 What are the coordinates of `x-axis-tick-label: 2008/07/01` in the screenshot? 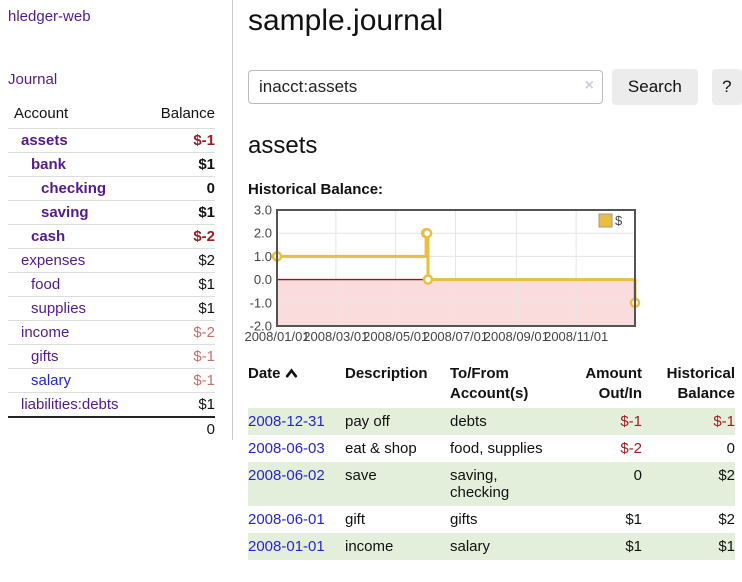 It's located at (455, 336).